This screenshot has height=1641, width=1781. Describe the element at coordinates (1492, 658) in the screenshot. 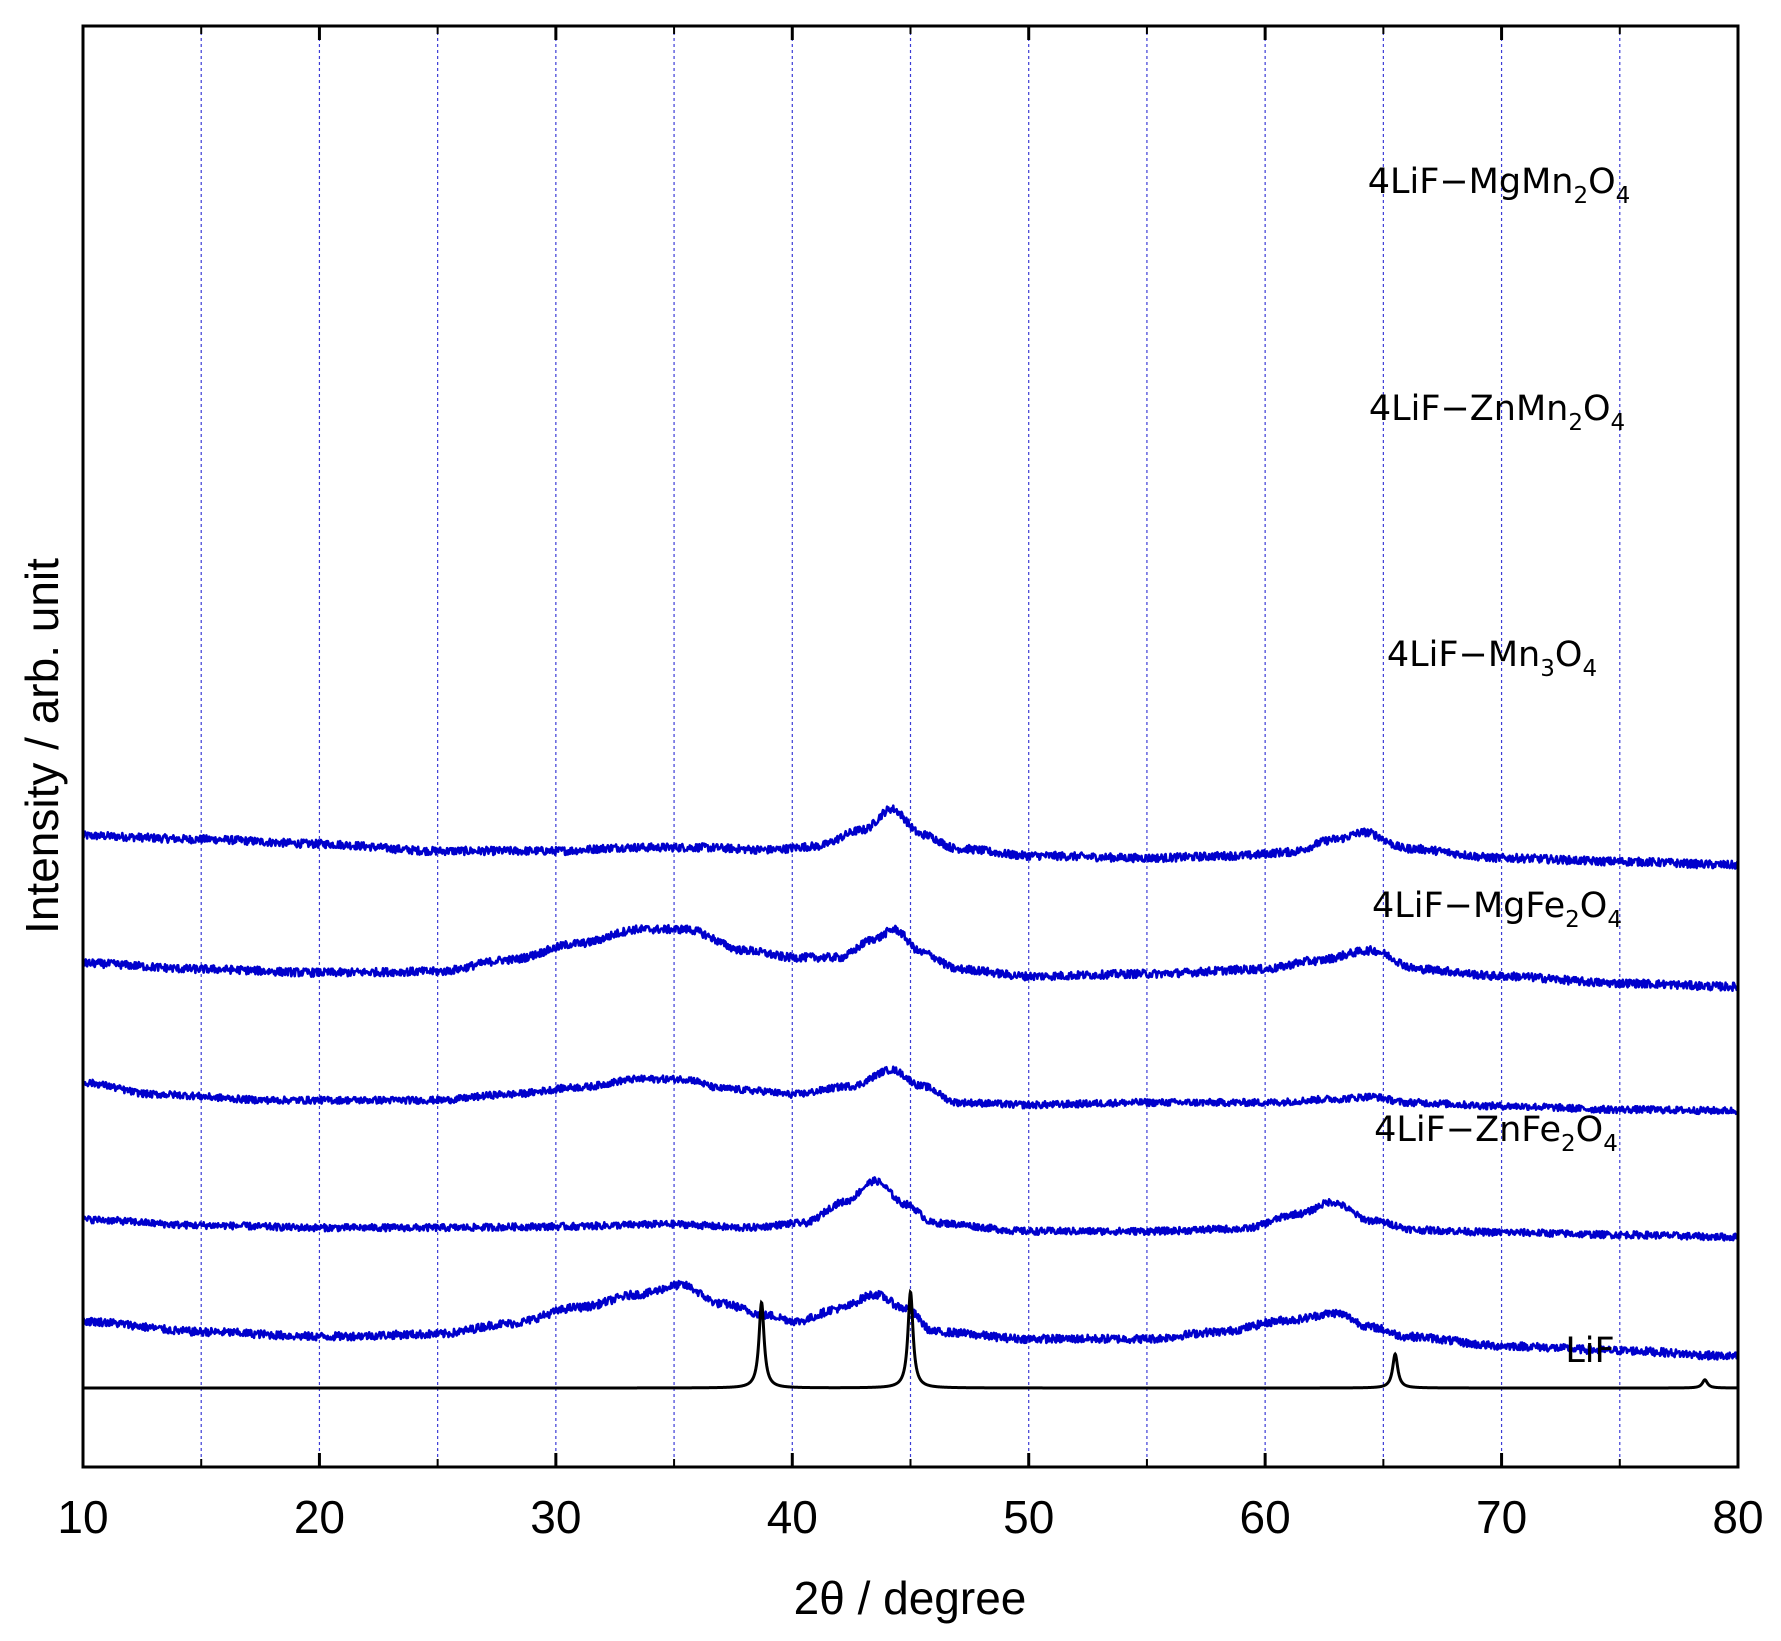

I see `series-label: 4LiF−Mn3O4` at that location.